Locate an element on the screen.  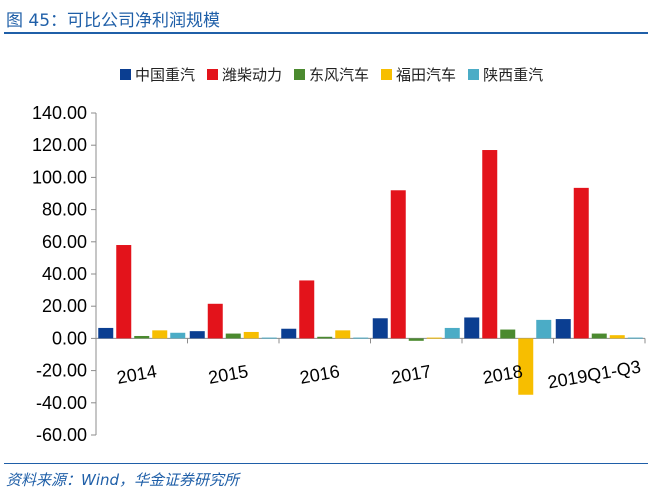
x-tick-label: 2018 is located at coordinates (502, 374).